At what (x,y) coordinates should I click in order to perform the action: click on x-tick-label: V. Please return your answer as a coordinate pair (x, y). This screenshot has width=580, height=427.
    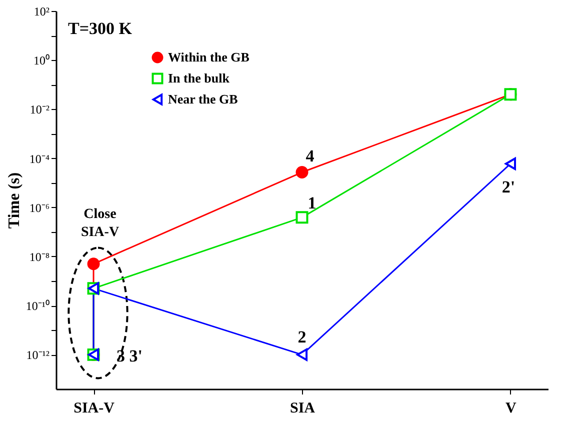
    Looking at the image, I should click on (511, 408).